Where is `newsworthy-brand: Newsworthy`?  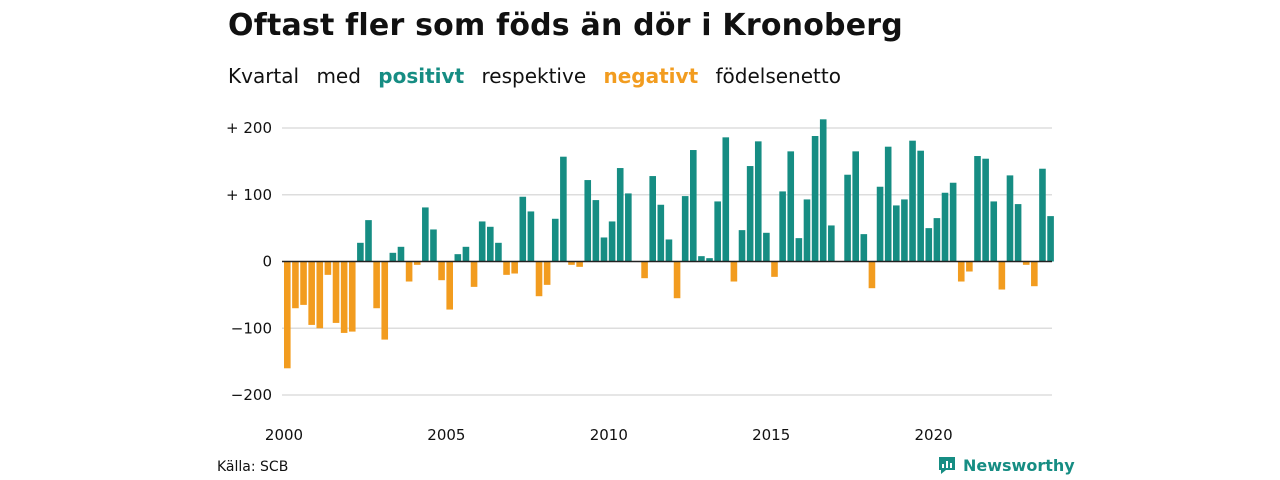
newsworthy-brand: Newsworthy is located at coordinates (1006, 465).